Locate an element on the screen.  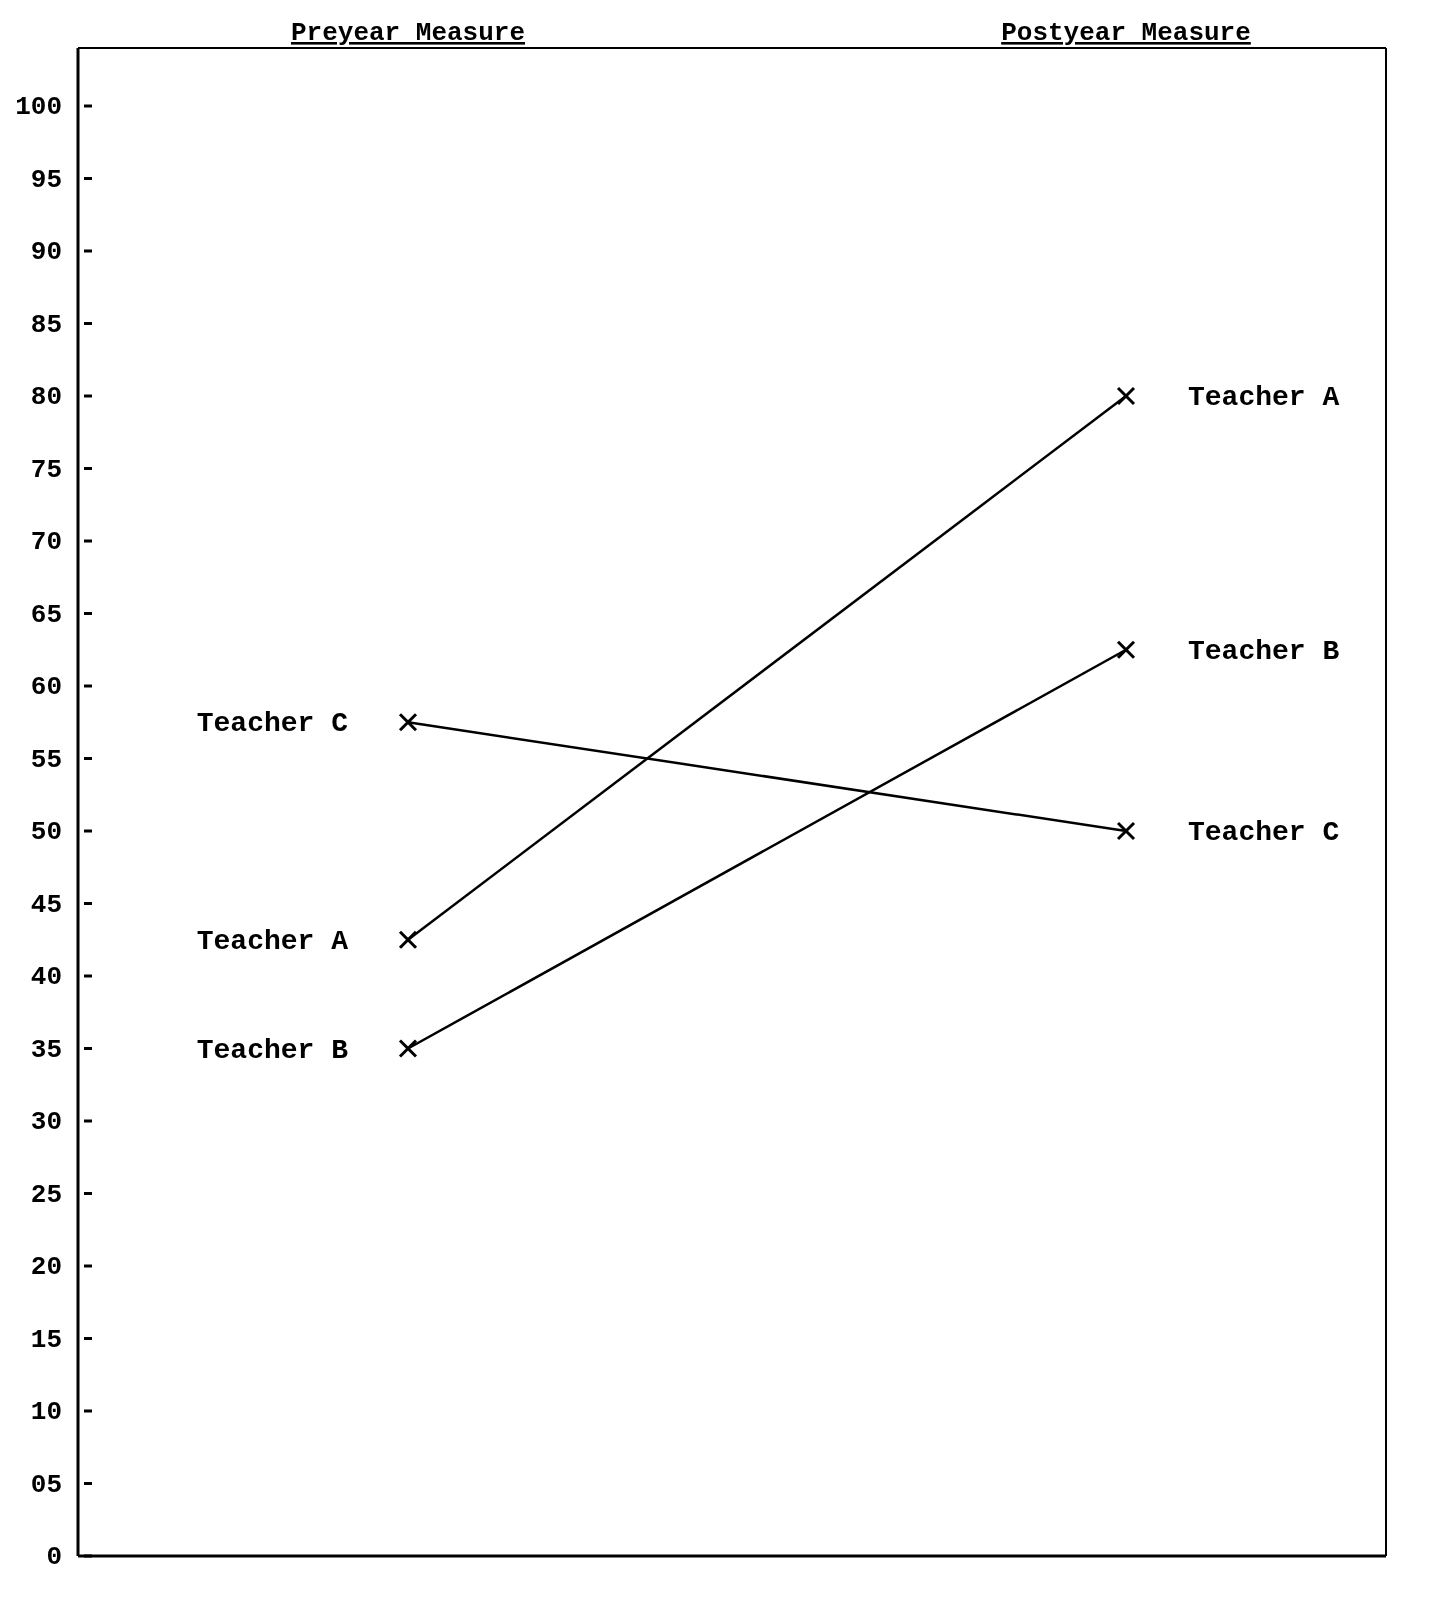
y-tick-label: 35 is located at coordinates (46, 1049).